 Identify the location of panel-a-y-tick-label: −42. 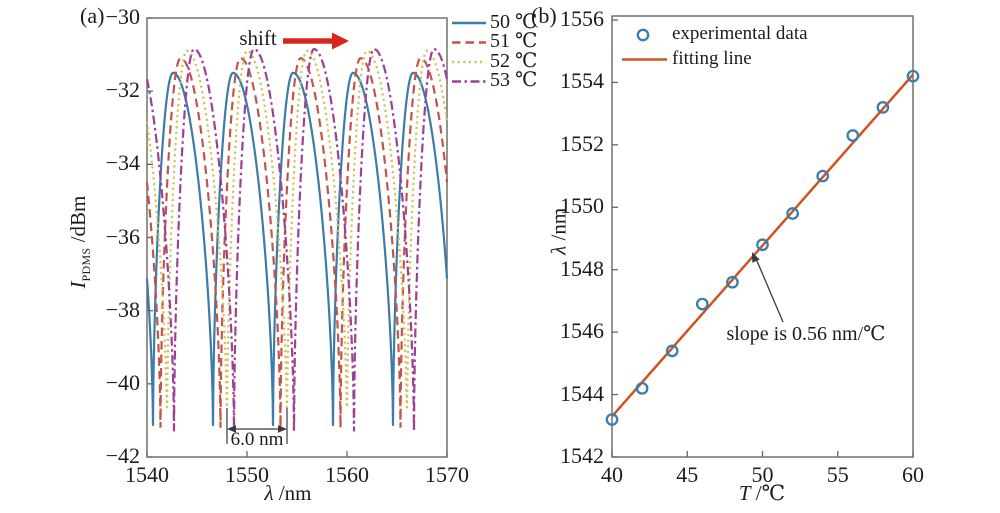
(122, 455).